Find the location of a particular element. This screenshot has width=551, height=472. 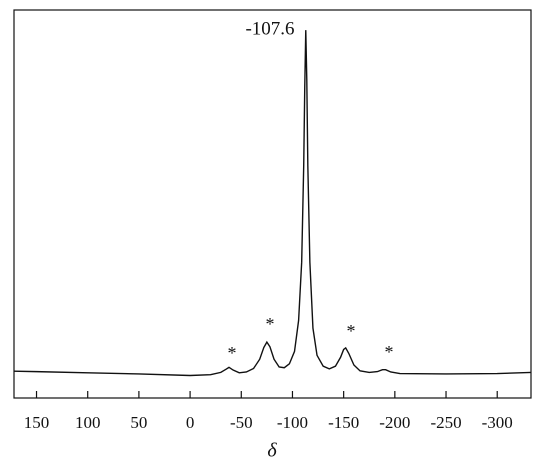

x-tick-label: 100 is located at coordinates (88, 422).